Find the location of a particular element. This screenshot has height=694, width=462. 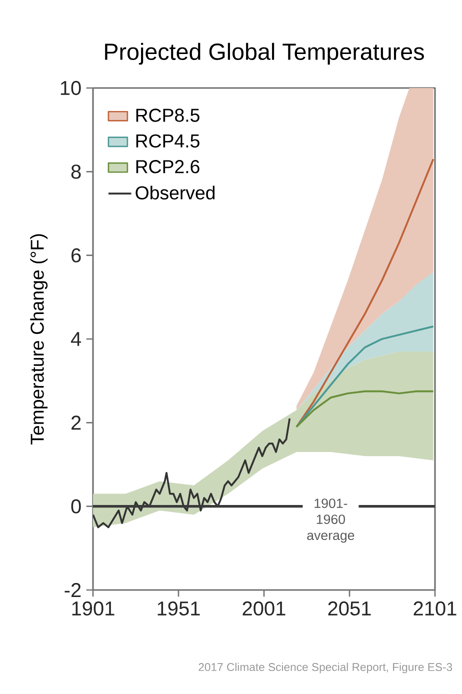

y-axis-title: Temperature Change (°F) is located at coordinates (39, 339).